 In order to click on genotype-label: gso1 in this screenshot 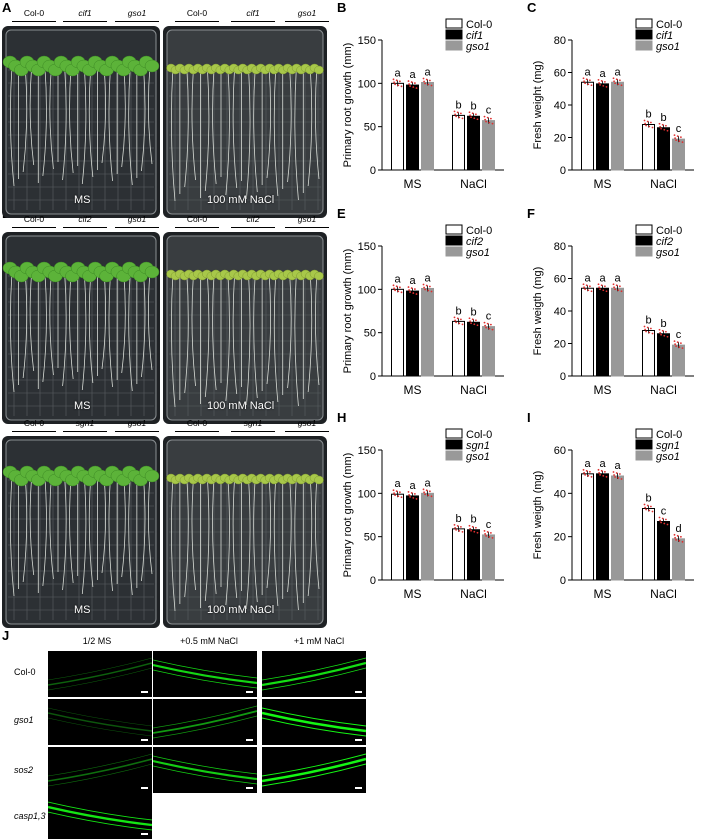, I will do `click(137, 13)`.